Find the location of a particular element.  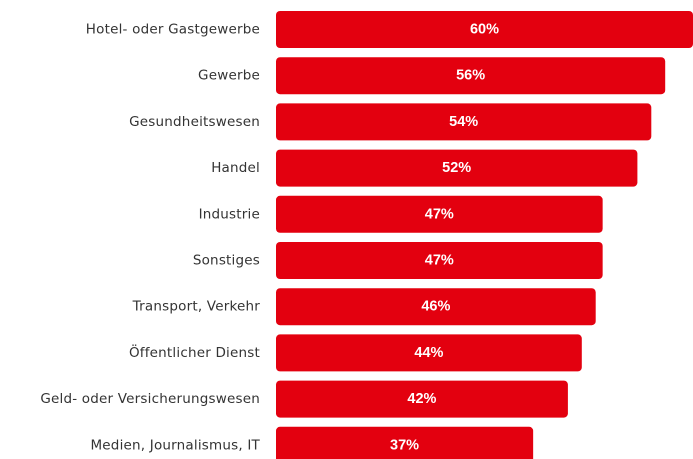

value-label-geld-oder-versicherungswesen: 42% is located at coordinates (421, 399).